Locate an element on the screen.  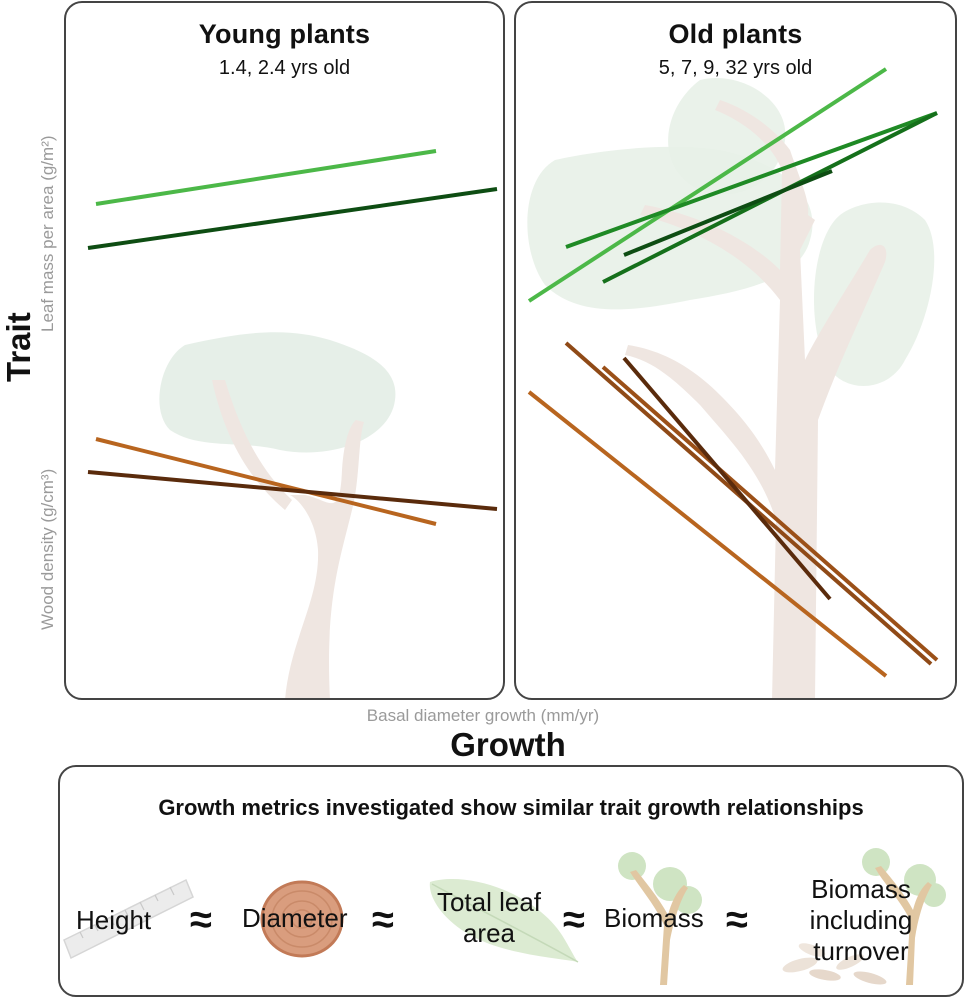
approx-symbol-2: ≈ is located at coordinates (383, 920).